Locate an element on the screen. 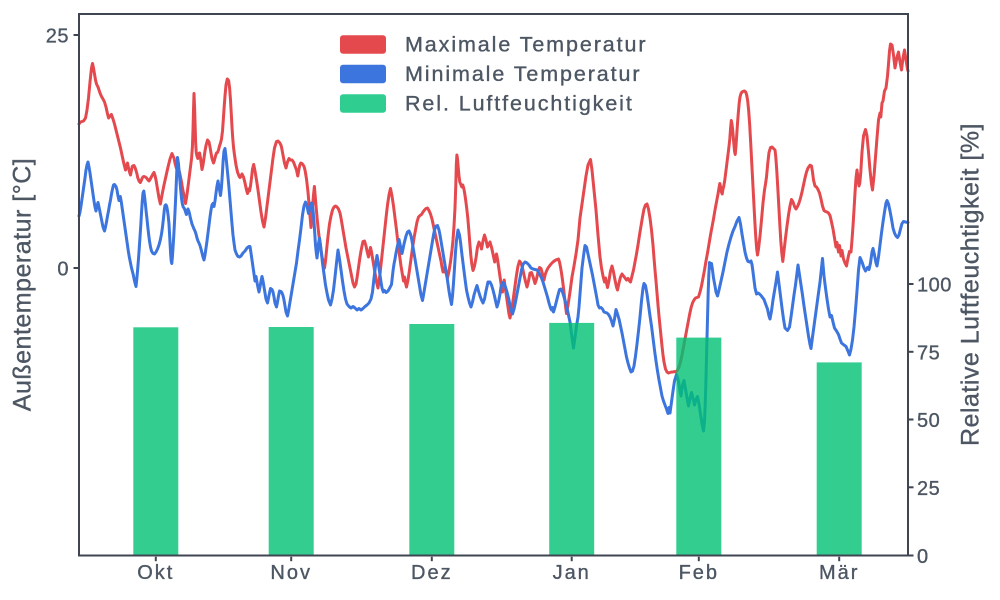  svg-text: Jan is located at coordinates (572, 573).